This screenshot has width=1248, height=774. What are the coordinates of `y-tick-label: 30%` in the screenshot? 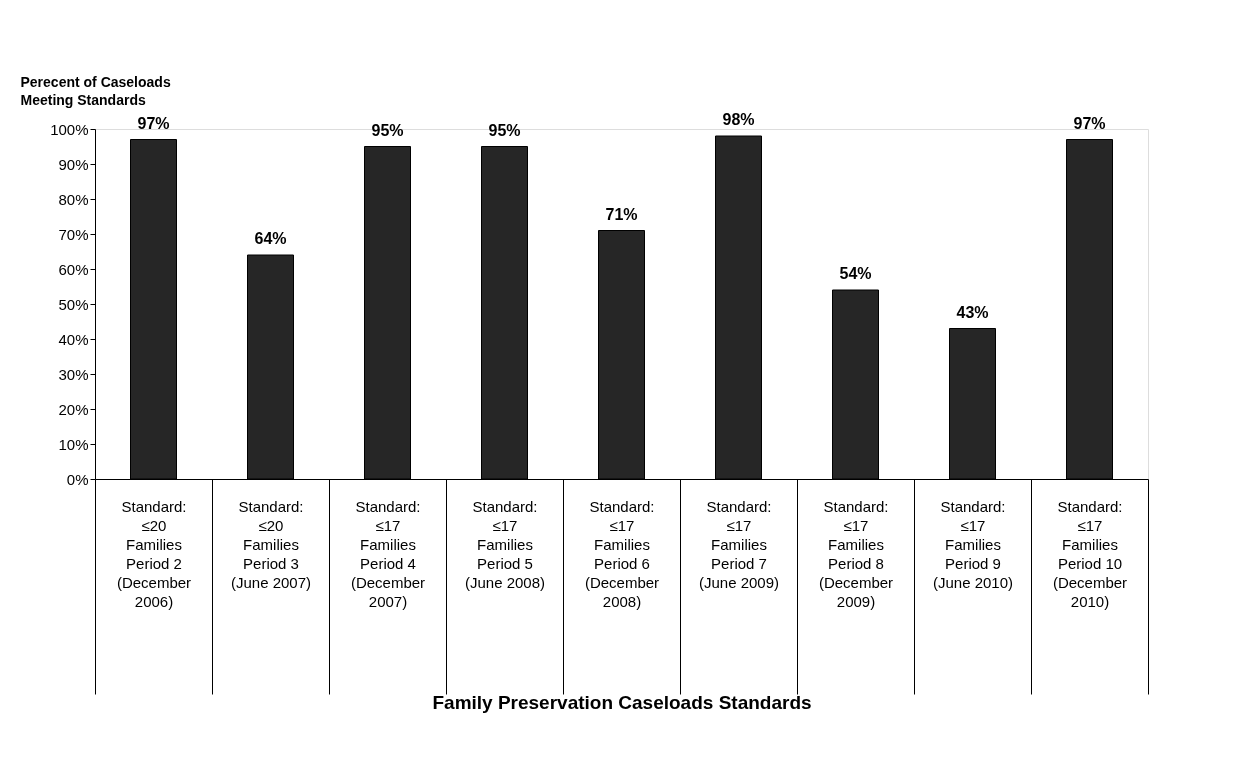 It's located at (73, 374).